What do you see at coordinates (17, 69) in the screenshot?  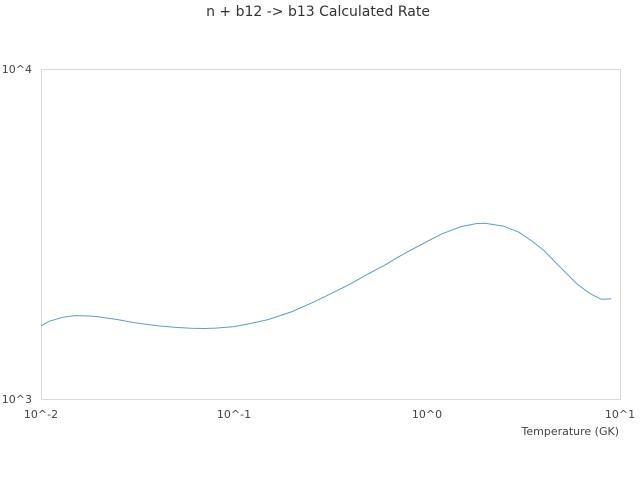 I see `y-tick-label: 10^4` at bounding box center [17, 69].